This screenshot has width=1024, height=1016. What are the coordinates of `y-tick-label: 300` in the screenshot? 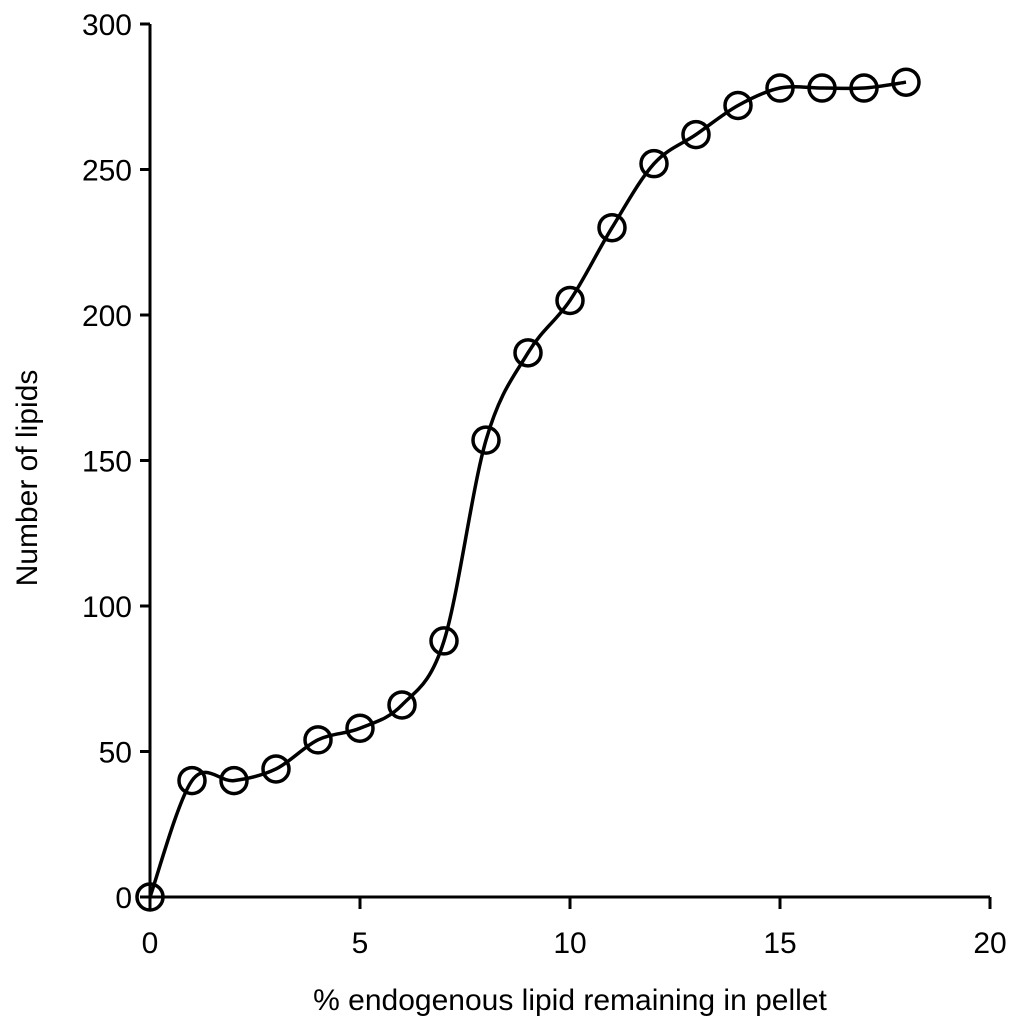 It's located at (107, 25).